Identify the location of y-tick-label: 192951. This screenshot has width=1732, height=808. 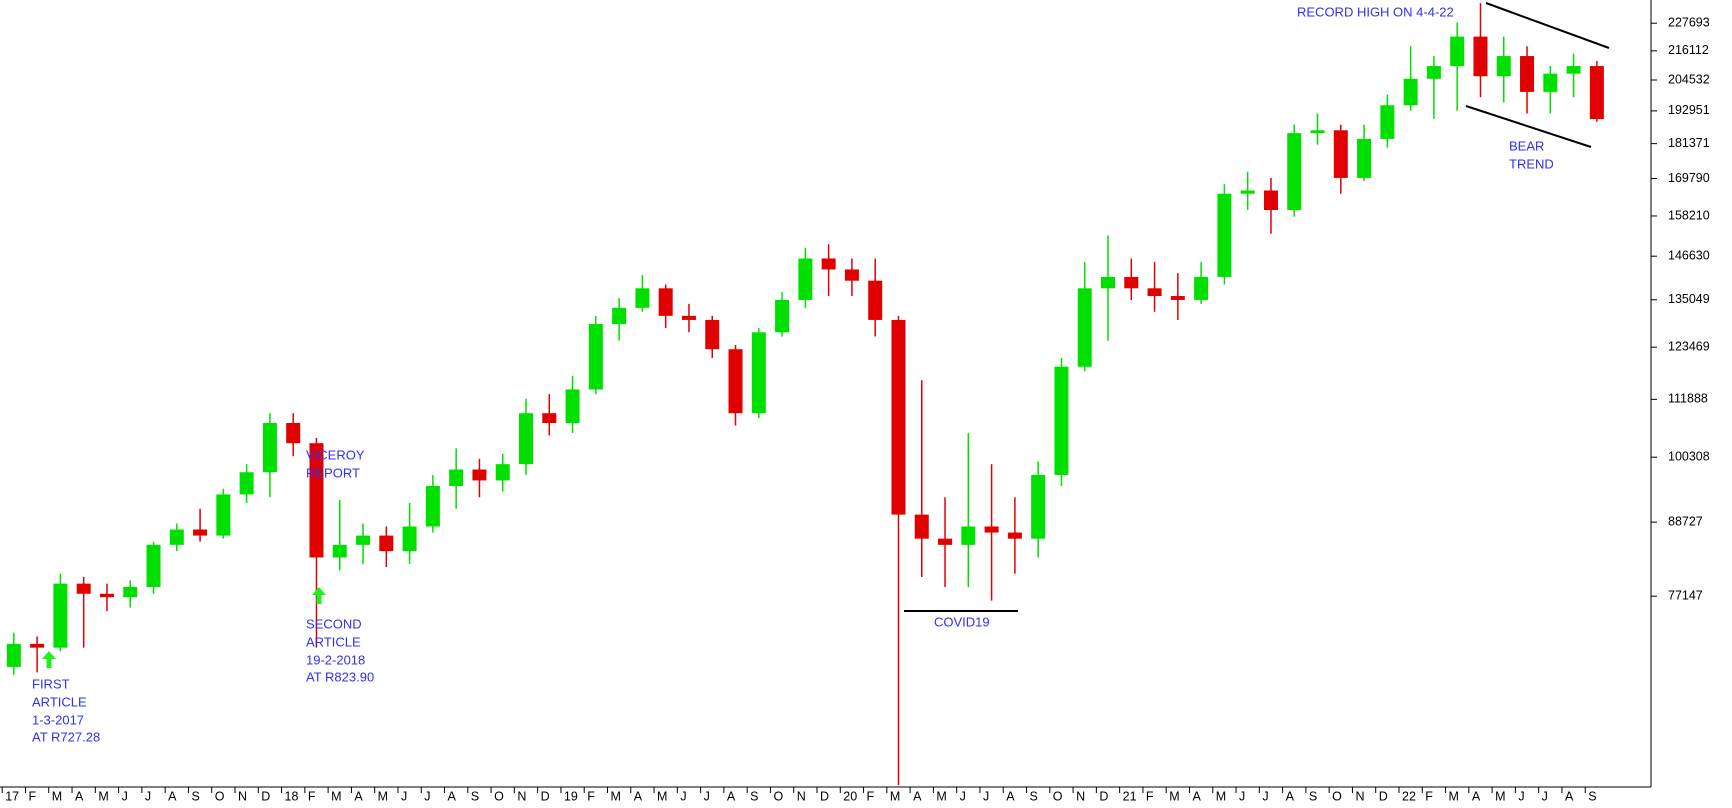
(1689, 110).